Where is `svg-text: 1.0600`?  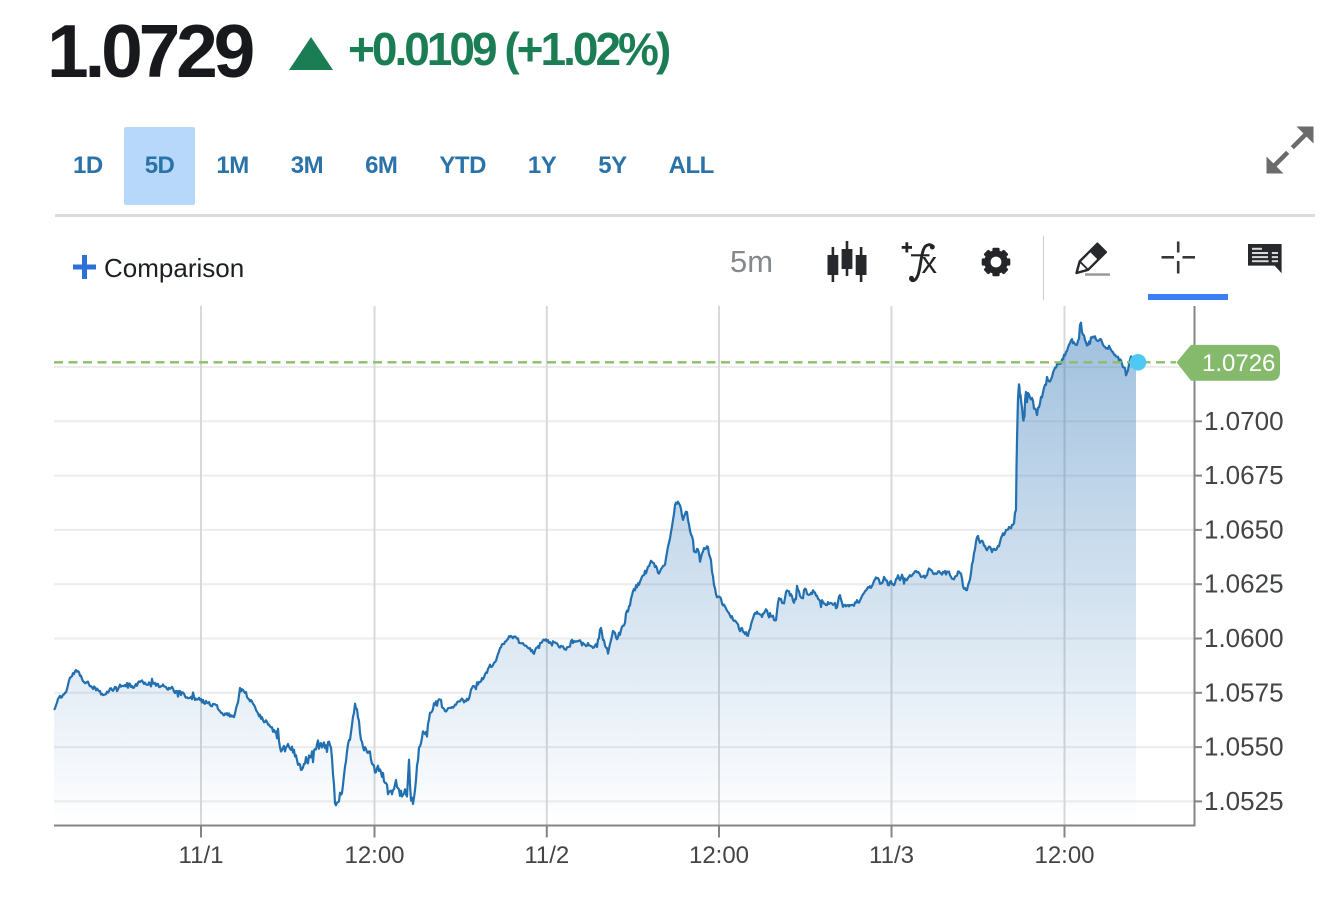 svg-text: 1.0600 is located at coordinates (1244, 638).